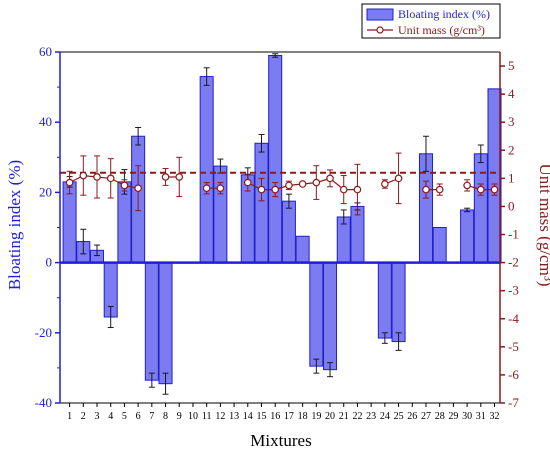 This screenshot has height=453, width=550. What do you see at coordinates (543, 224) in the screenshot?
I see `right-y-axis-title: Unit mass (g/cm³)` at bounding box center [543, 224].